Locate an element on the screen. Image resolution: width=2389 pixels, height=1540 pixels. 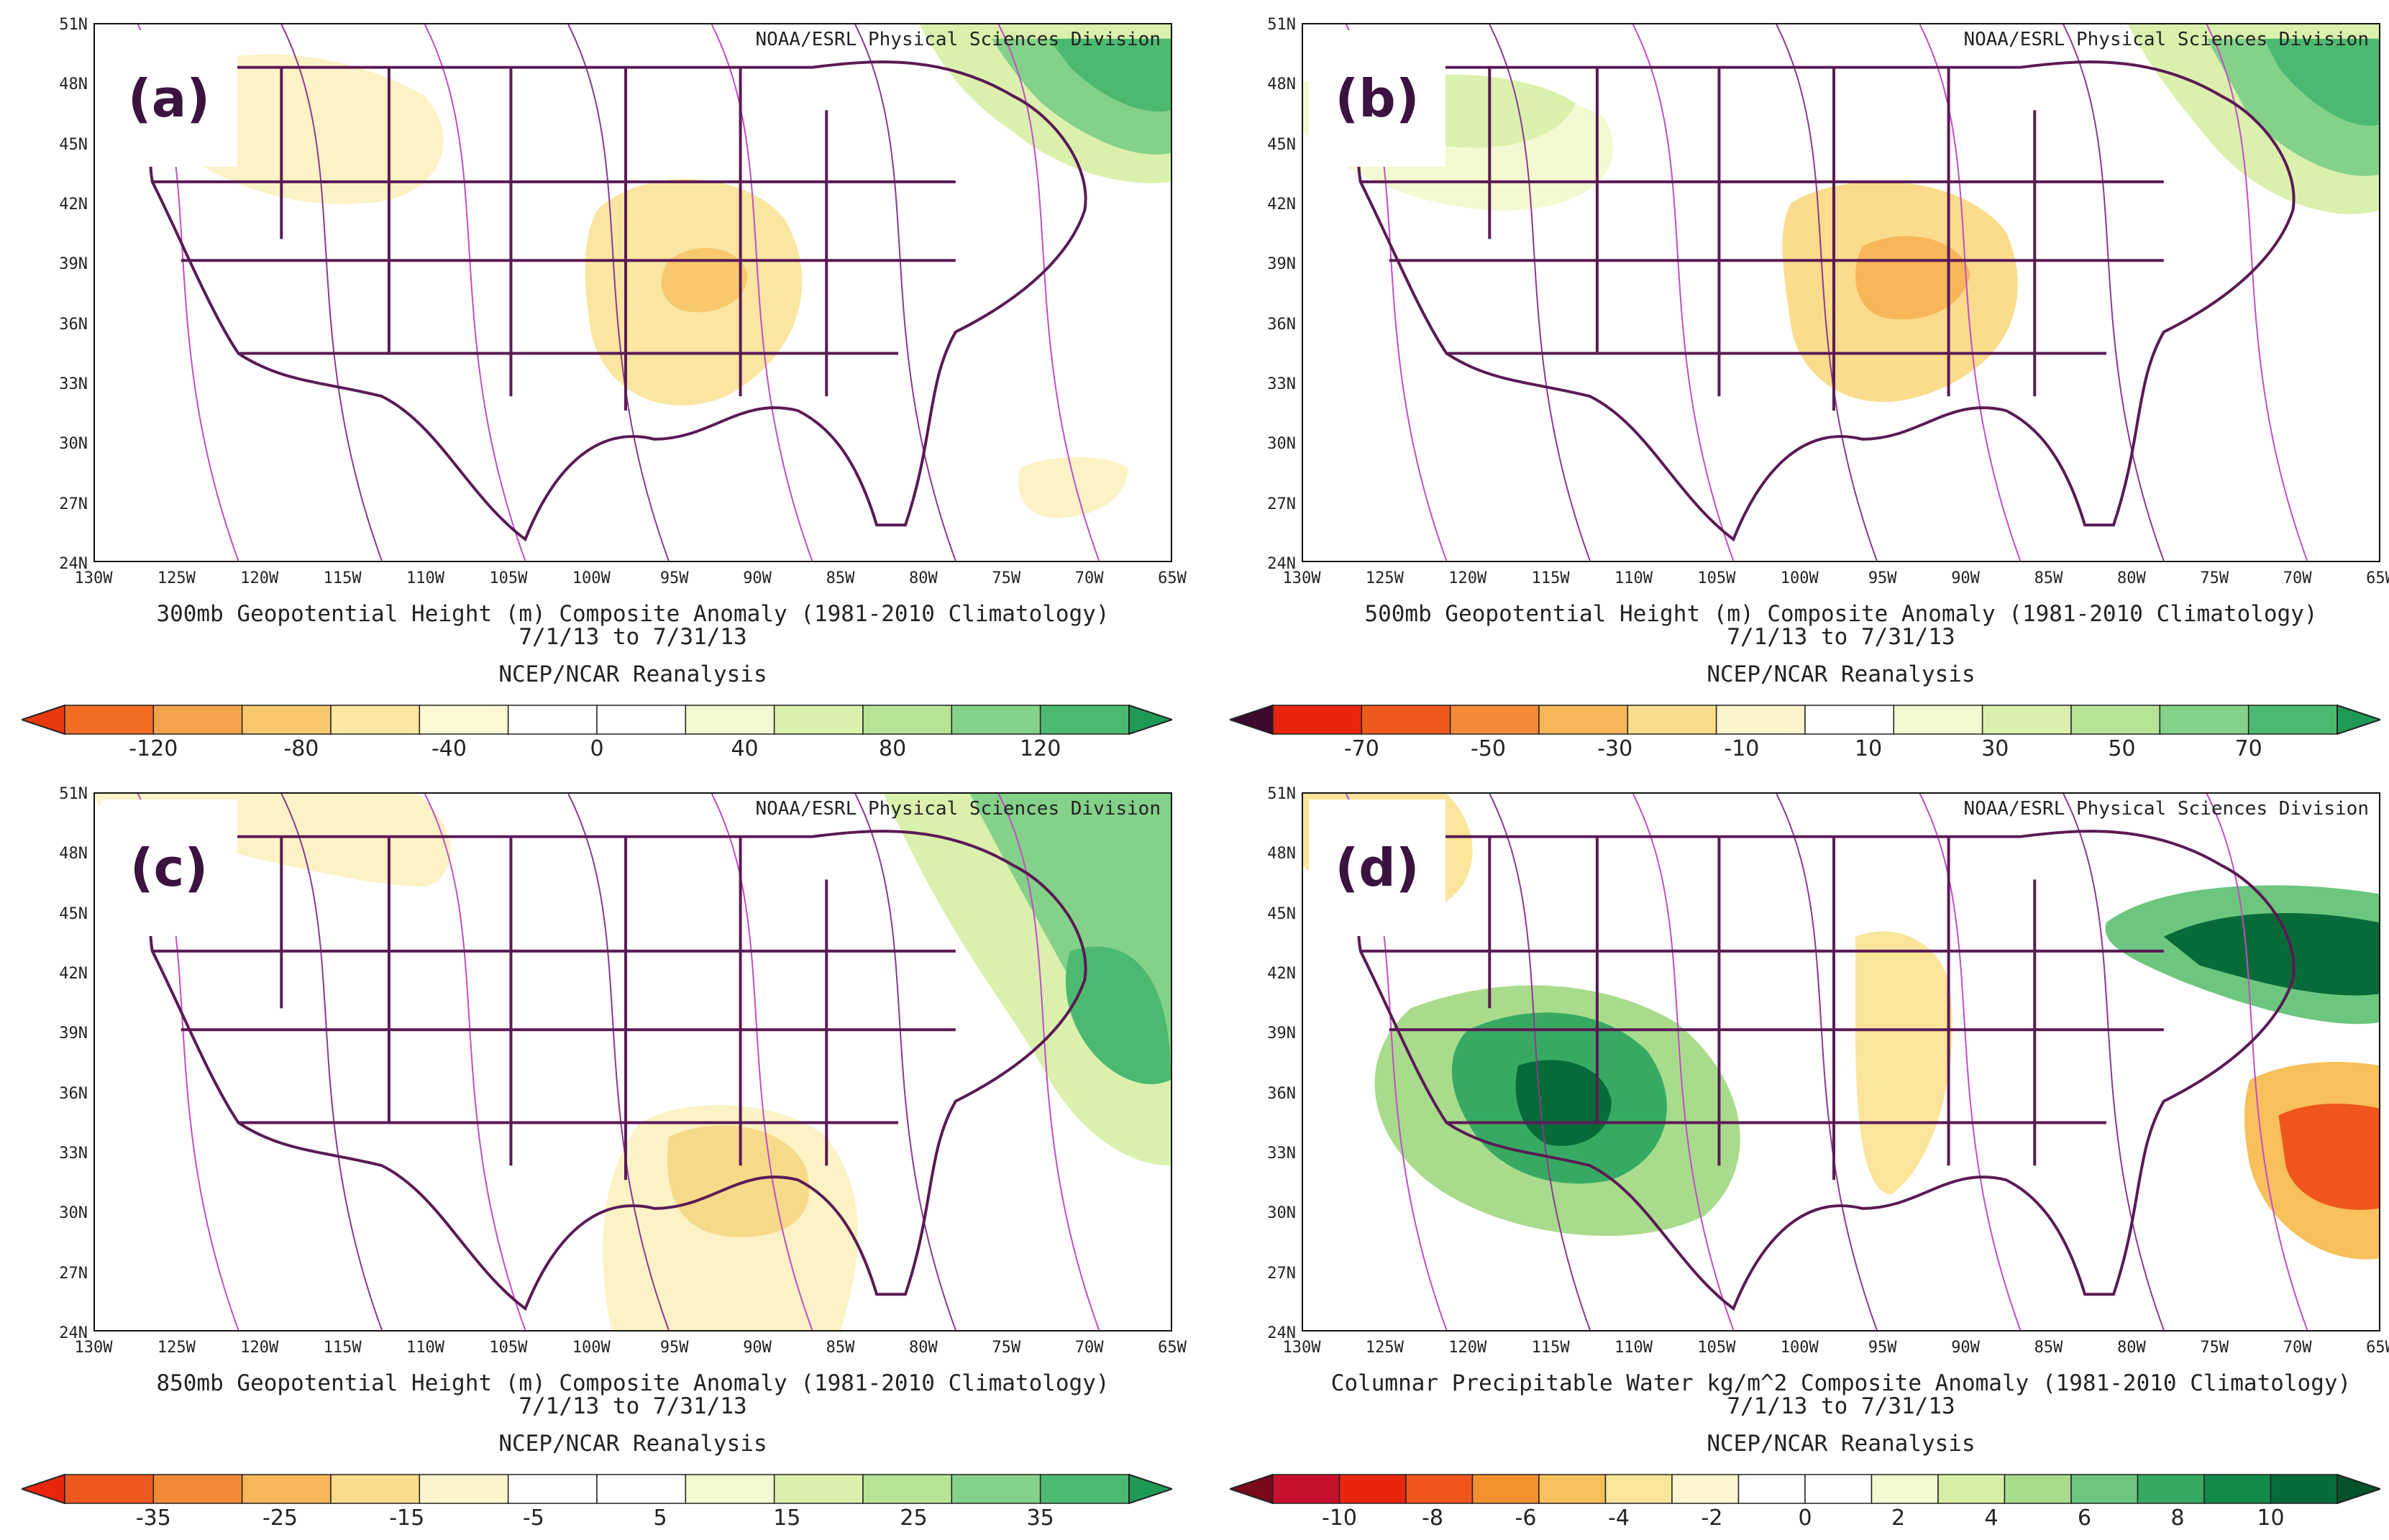
lat-tick-label: 48N is located at coordinates (73, 854).